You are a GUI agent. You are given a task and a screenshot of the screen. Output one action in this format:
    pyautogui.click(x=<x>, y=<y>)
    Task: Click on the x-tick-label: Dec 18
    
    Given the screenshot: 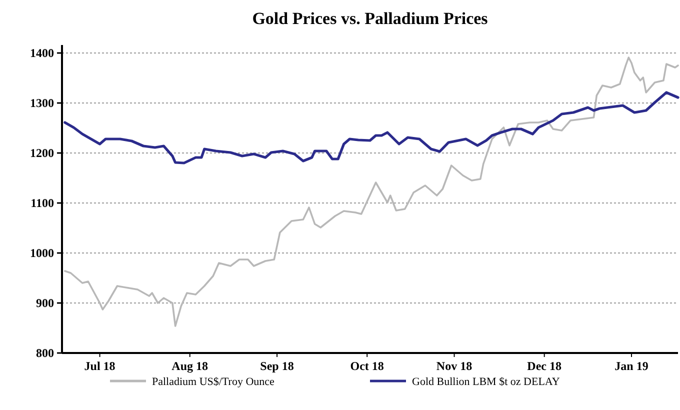 What is the action you would take?
    pyautogui.click(x=544, y=366)
    